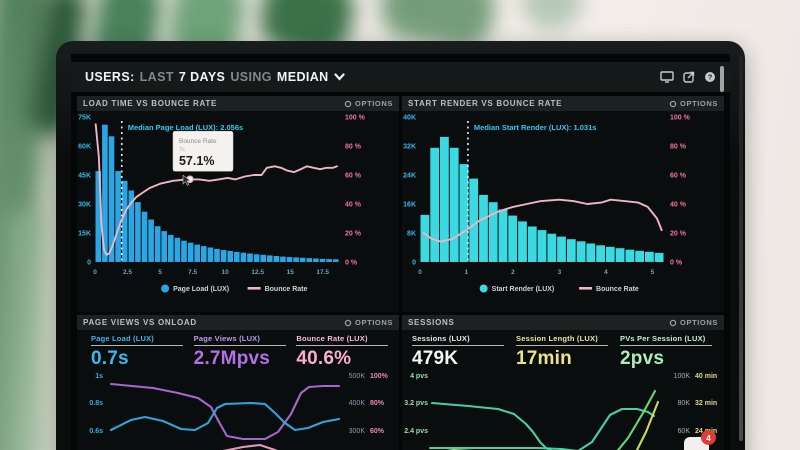  Describe the element at coordinates (302, 77) in the screenshot. I see `metric-value: MEDIAN` at that location.